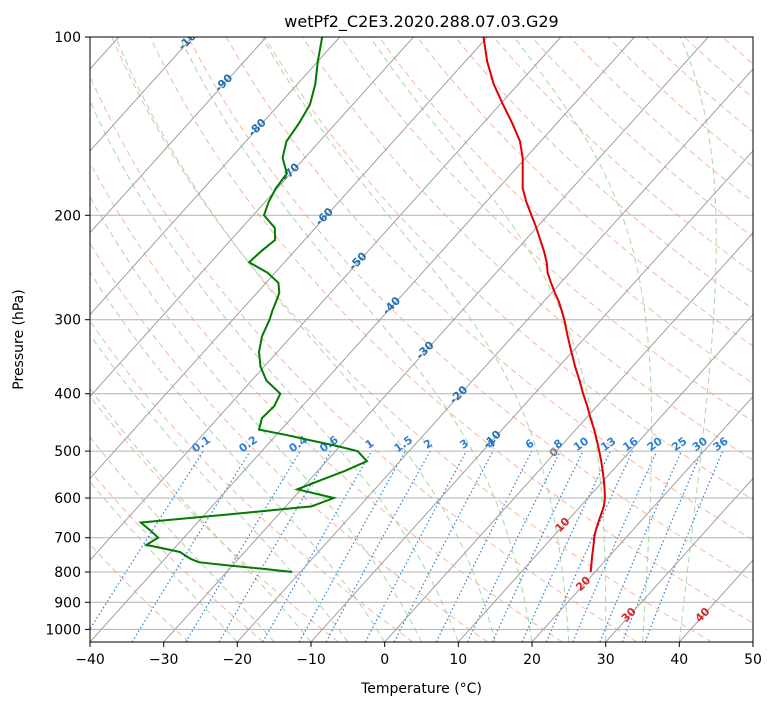 The height and width of the screenshot is (708, 775). What do you see at coordinates (421, 689) in the screenshot?
I see `x-axis-label: Temperature (°C)` at bounding box center [421, 689].